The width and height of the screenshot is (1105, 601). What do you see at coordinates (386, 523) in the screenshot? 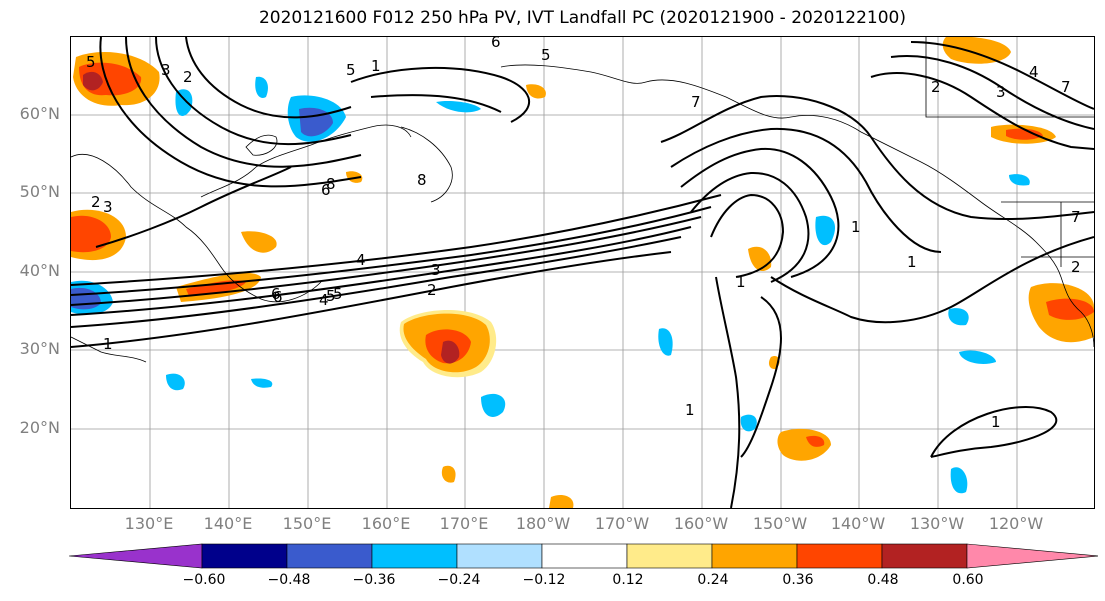
I see `lon-label-160e: 160°E` at bounding box center [386, 523].